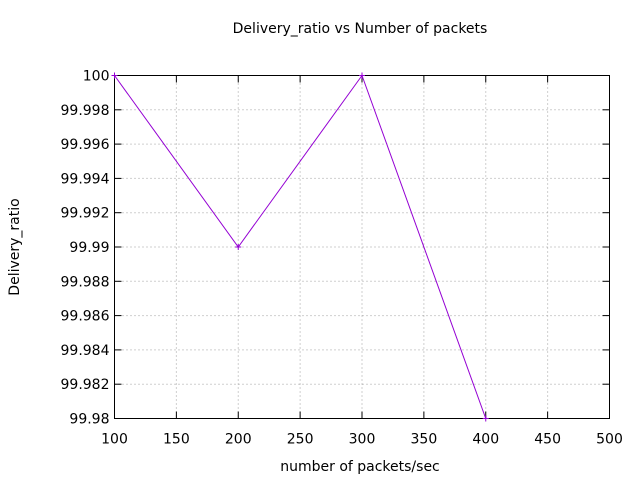 The image size is (640, 480). I want to click on x-tick-label: 250, so click(300, 440).